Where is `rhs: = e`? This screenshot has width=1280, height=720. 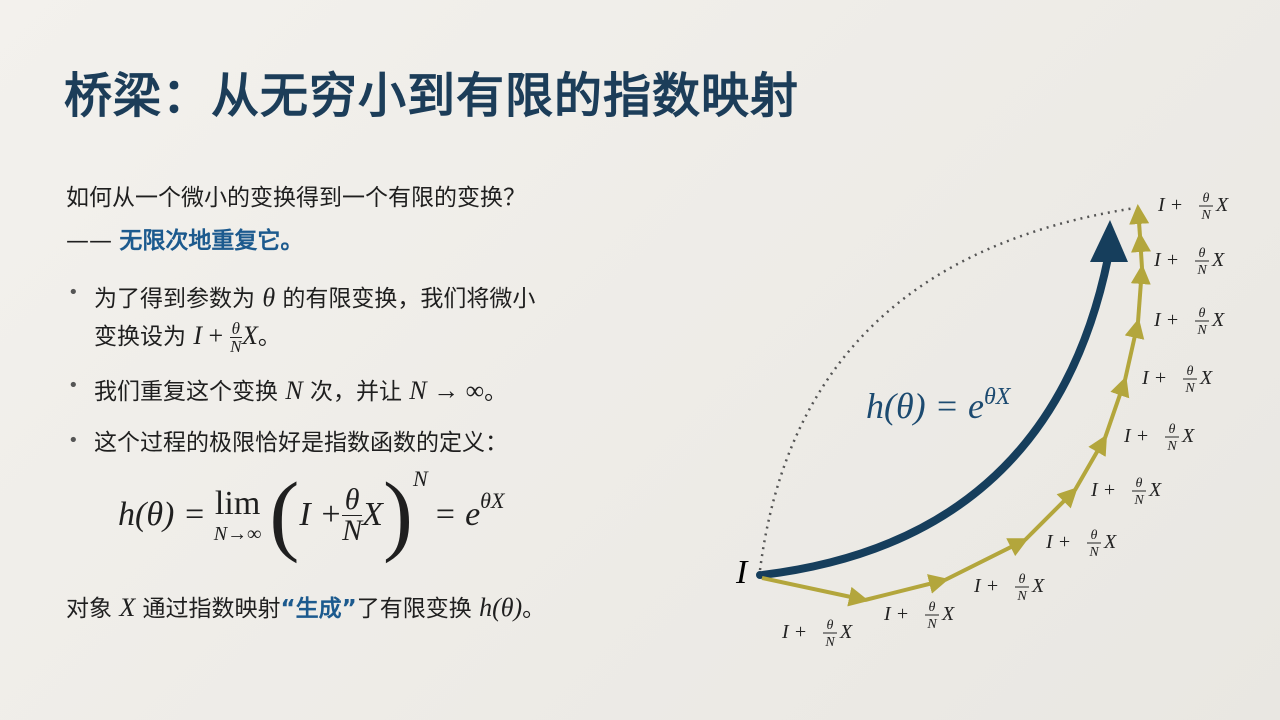 rhs: = e is located at coordinates (457, 514).